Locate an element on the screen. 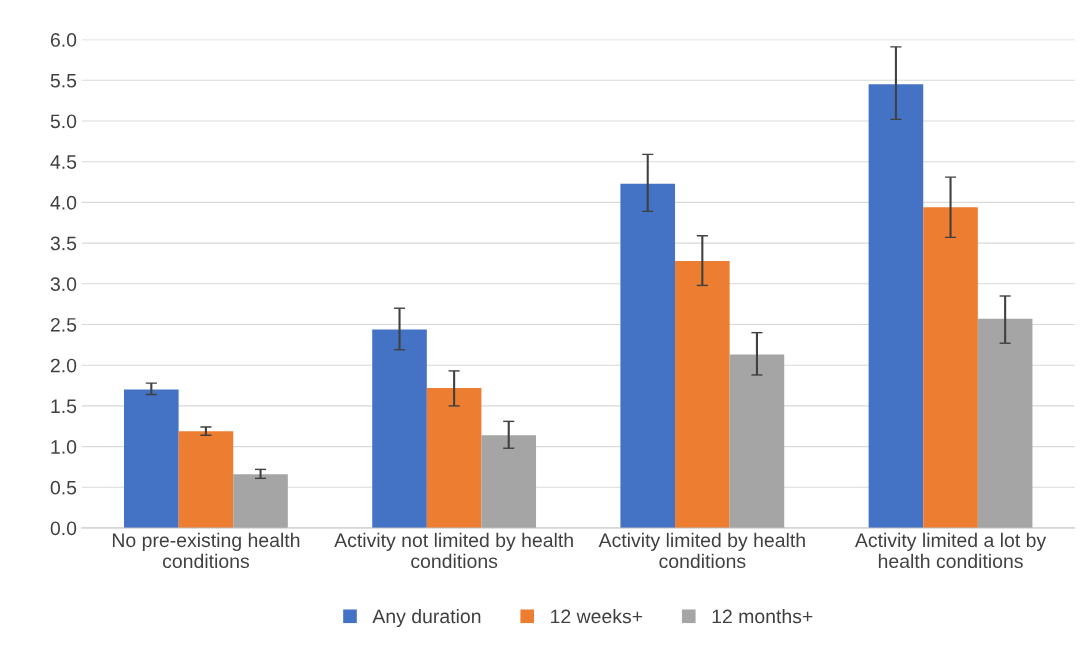  y-tick-label: 0.0 is located at coordinates (63, 528).